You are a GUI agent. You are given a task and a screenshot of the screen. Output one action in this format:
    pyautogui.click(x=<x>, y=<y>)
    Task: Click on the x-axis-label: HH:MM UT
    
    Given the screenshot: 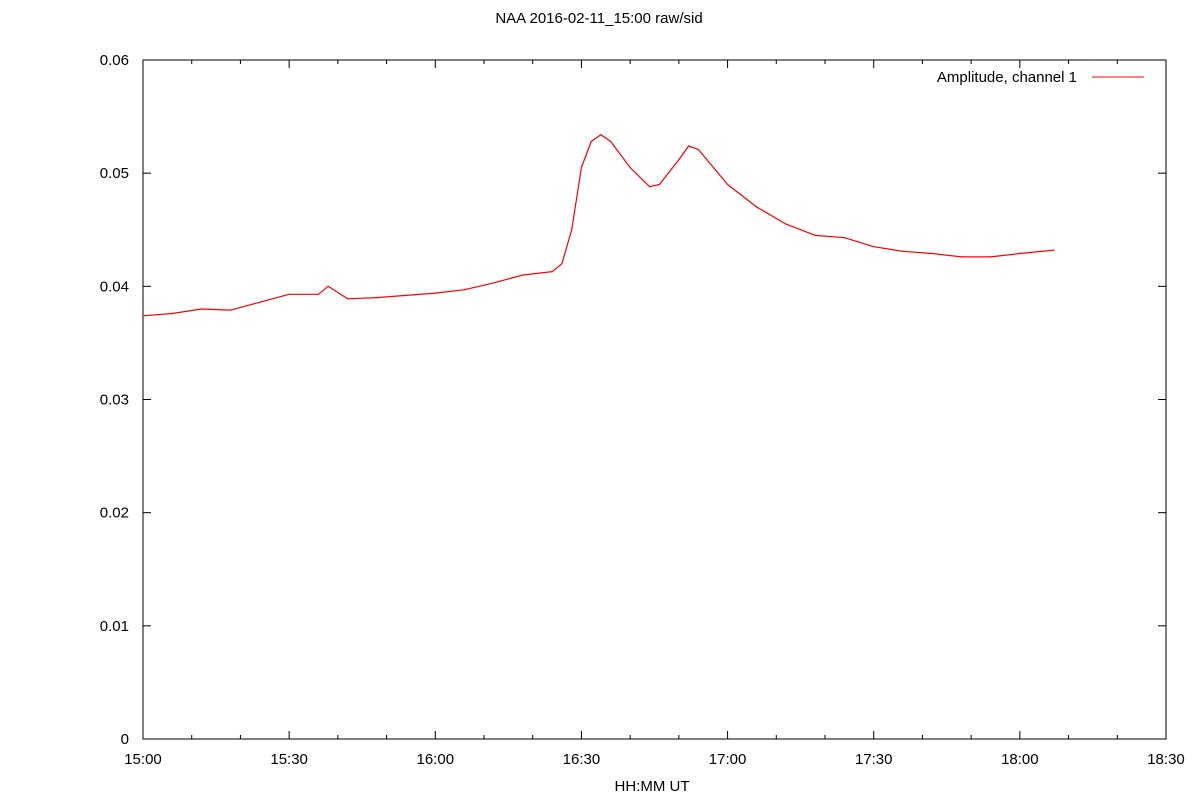 What is the action you would take?
    pyautogui.click(x=652, y=786)
    